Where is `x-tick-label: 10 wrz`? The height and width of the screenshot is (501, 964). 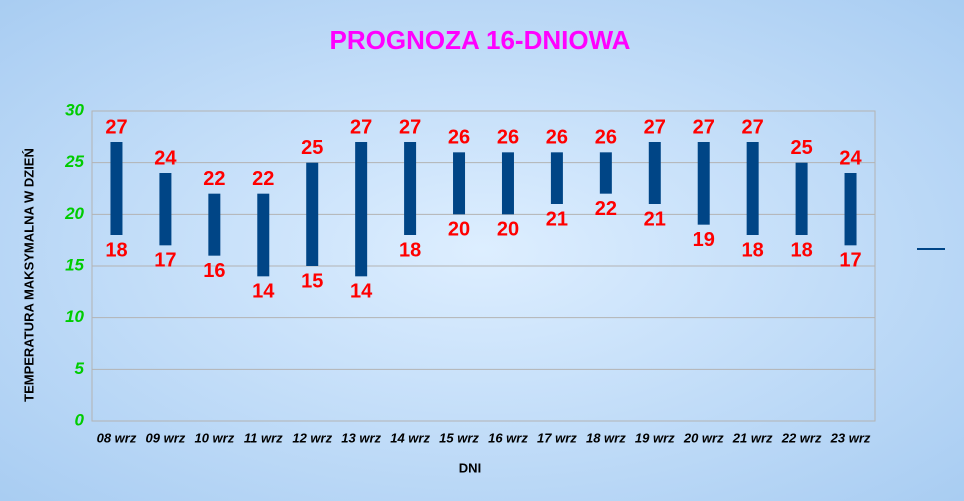
x-tick-label: 10 wrz is located at coordinates (214, 437).